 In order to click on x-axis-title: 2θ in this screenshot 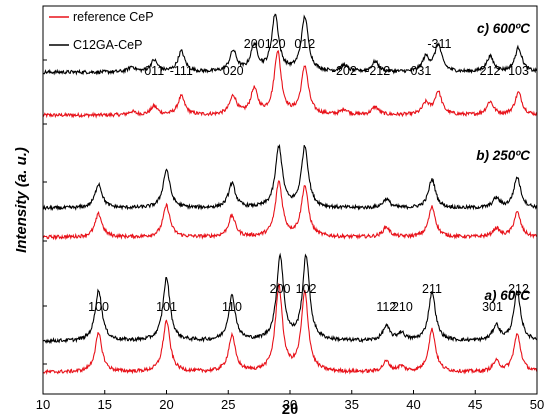, I will do `click(290, 409)`.